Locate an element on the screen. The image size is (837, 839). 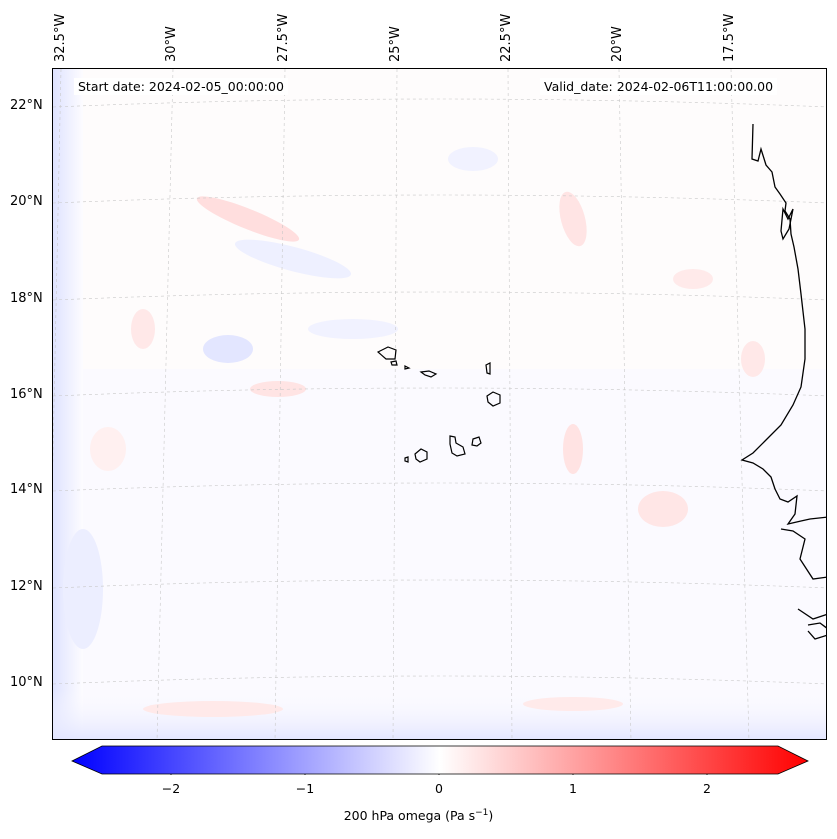
colorbar-label: 200 hPa omega (Pa s−1) is located at coordinates (418, 816).